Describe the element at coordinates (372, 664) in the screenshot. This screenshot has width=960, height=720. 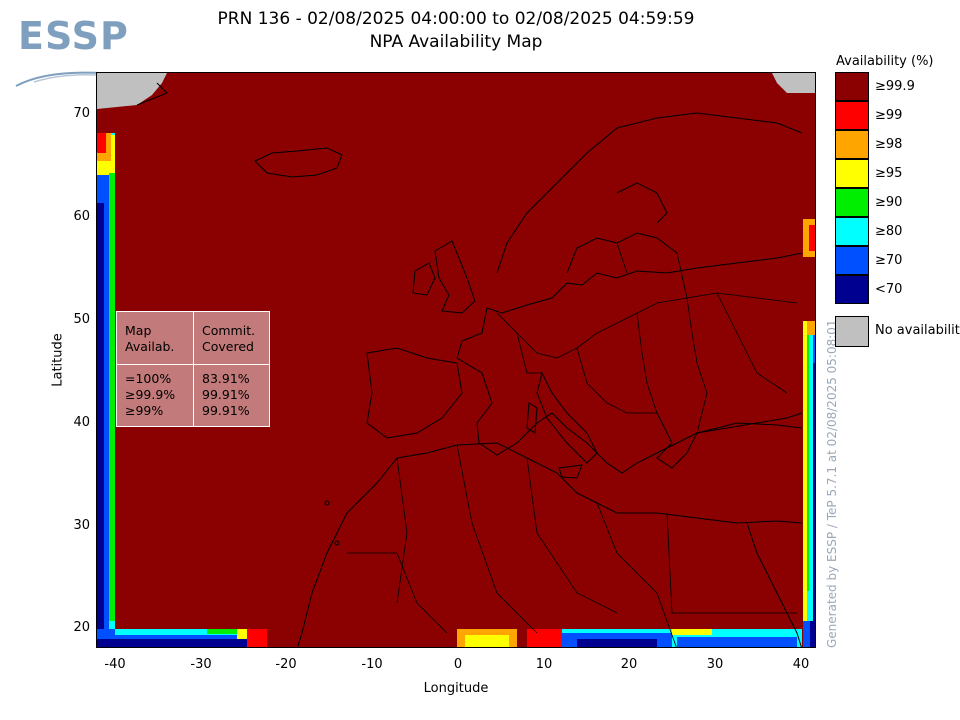
I see `x-tick-label: -10` at that location.